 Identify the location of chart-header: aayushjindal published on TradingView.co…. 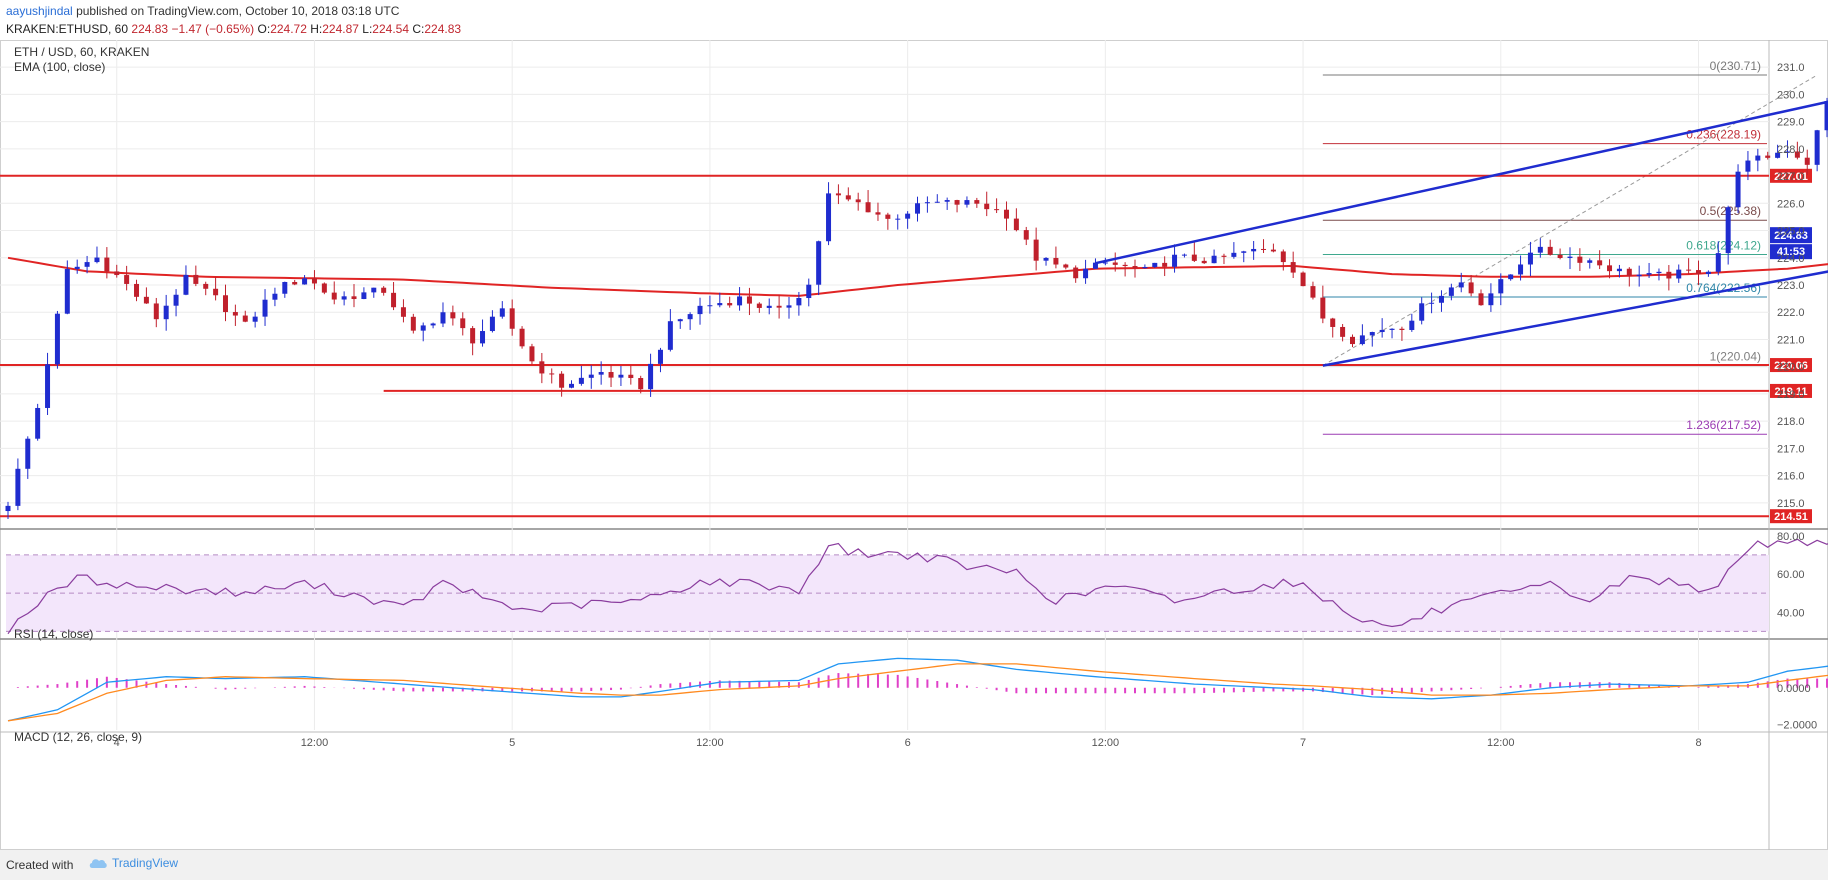
(914, 20).